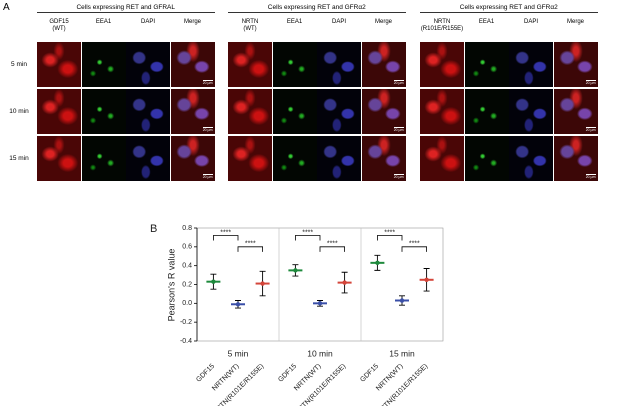  What do you see at coordinates (187, 284) in the screenshot?
I see `y-tick-label: 0.2` at bounding box center [187, 284].